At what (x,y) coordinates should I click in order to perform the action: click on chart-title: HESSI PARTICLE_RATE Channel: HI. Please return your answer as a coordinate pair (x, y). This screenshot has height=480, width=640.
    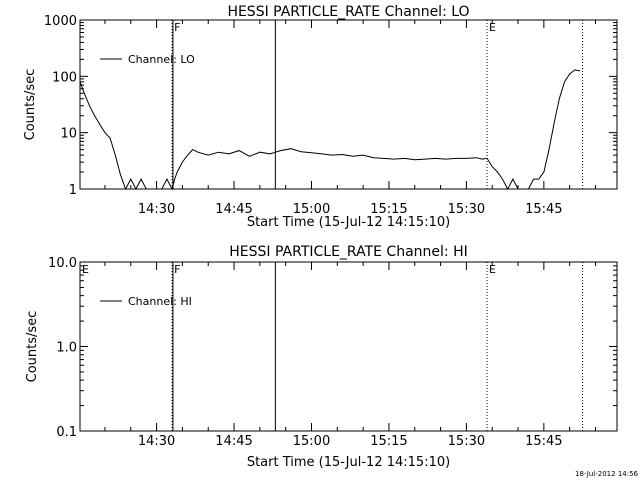
    Looking at the image, I should click on (348, 252).